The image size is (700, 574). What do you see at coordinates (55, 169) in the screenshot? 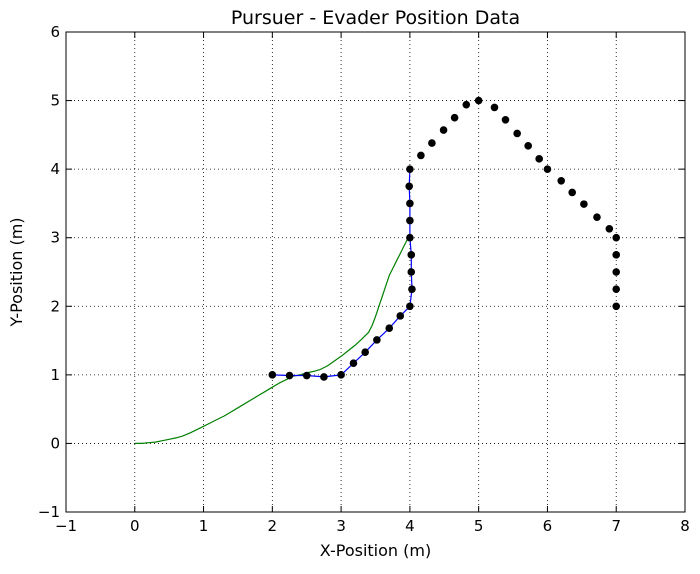
I see `y-tick-label: 4` at bounding box center [55, 169].